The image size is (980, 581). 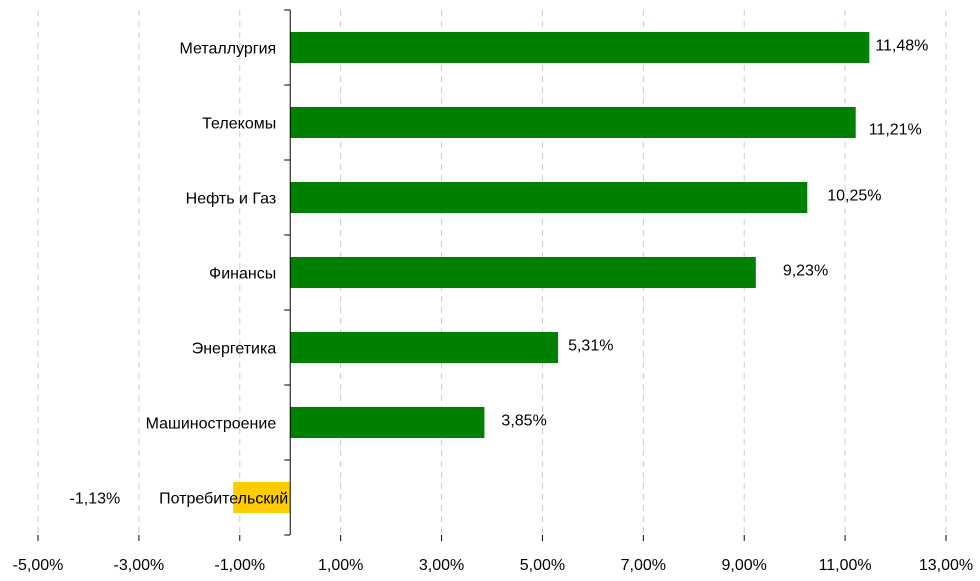 What do you see at coordinates (590, 346) in the screenshot?
I see `value-label: 5,31%` at bounding box center [590, 346].